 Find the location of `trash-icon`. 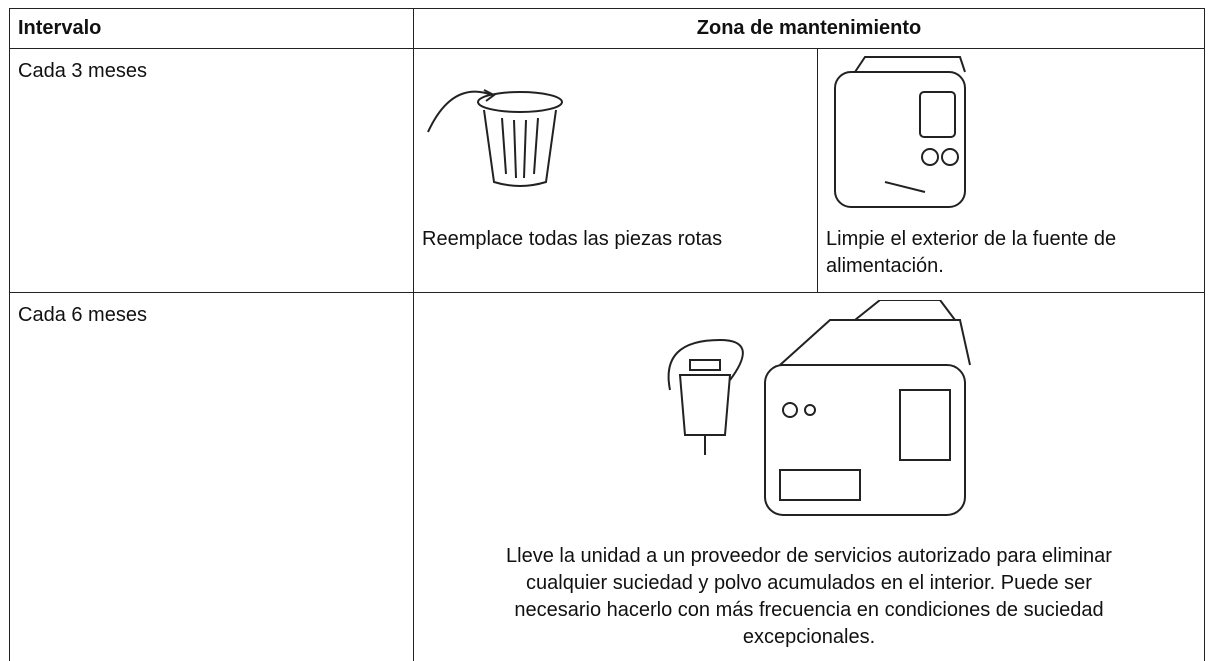

trash-icon is located at coordinates (495, 138).